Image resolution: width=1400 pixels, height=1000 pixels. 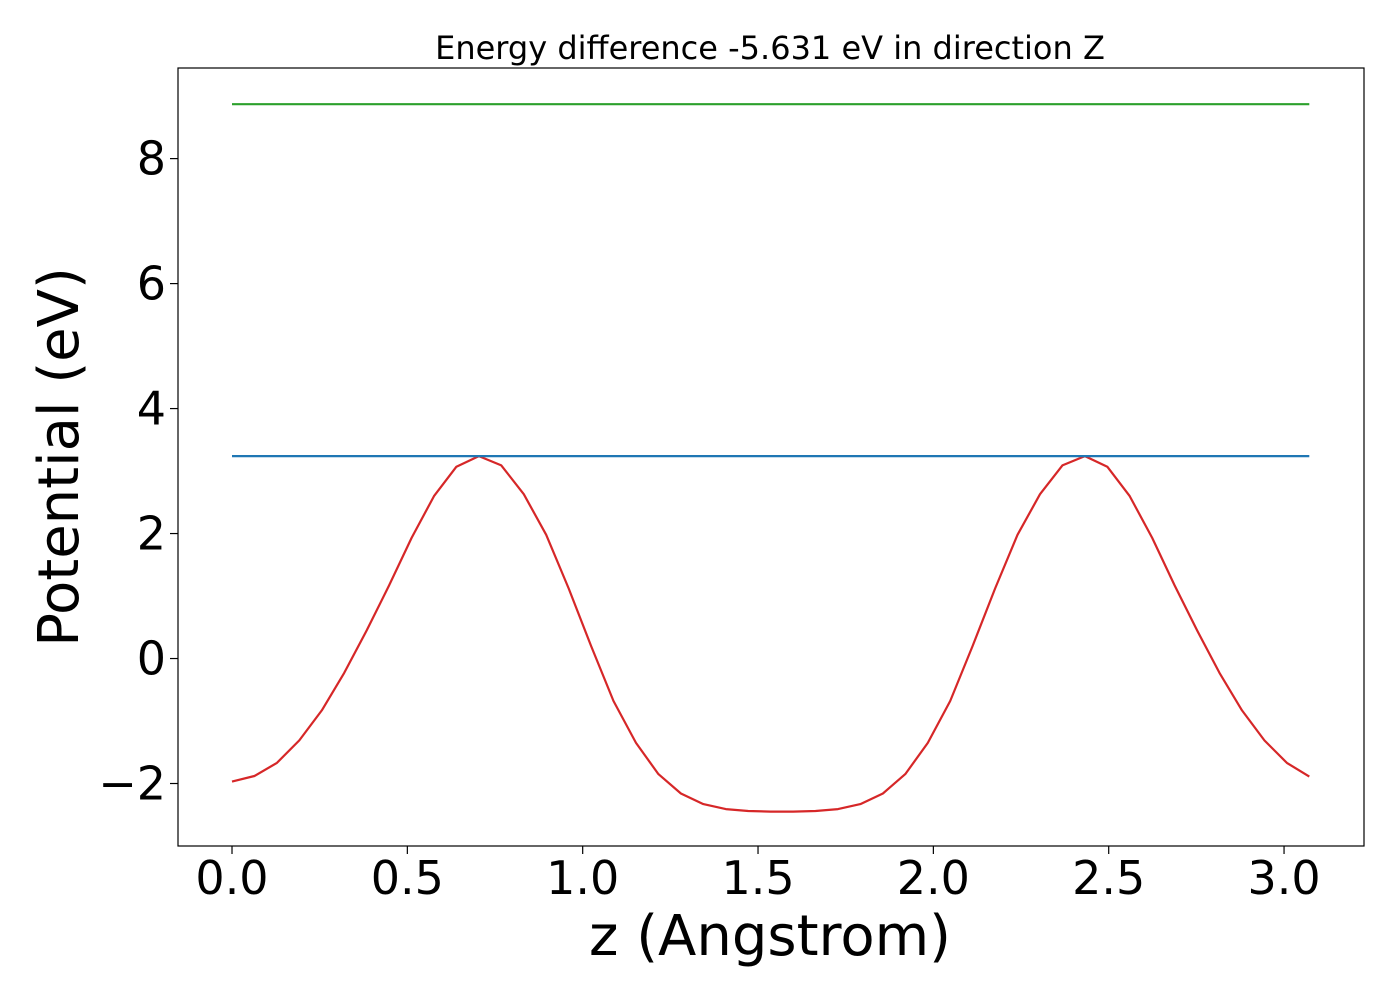 I want to click on x-axis: 0.0 0.5 1.0 1.5 2.0 2.5 3.0, so click(x=758, y=875).